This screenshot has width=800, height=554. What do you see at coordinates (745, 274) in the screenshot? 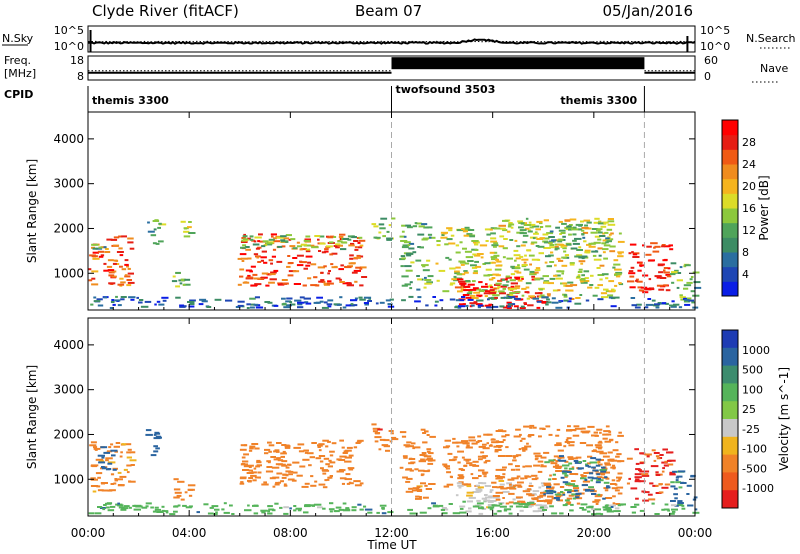
I see `colorbar-tick-label: 4` at bounding box center [745, 274].